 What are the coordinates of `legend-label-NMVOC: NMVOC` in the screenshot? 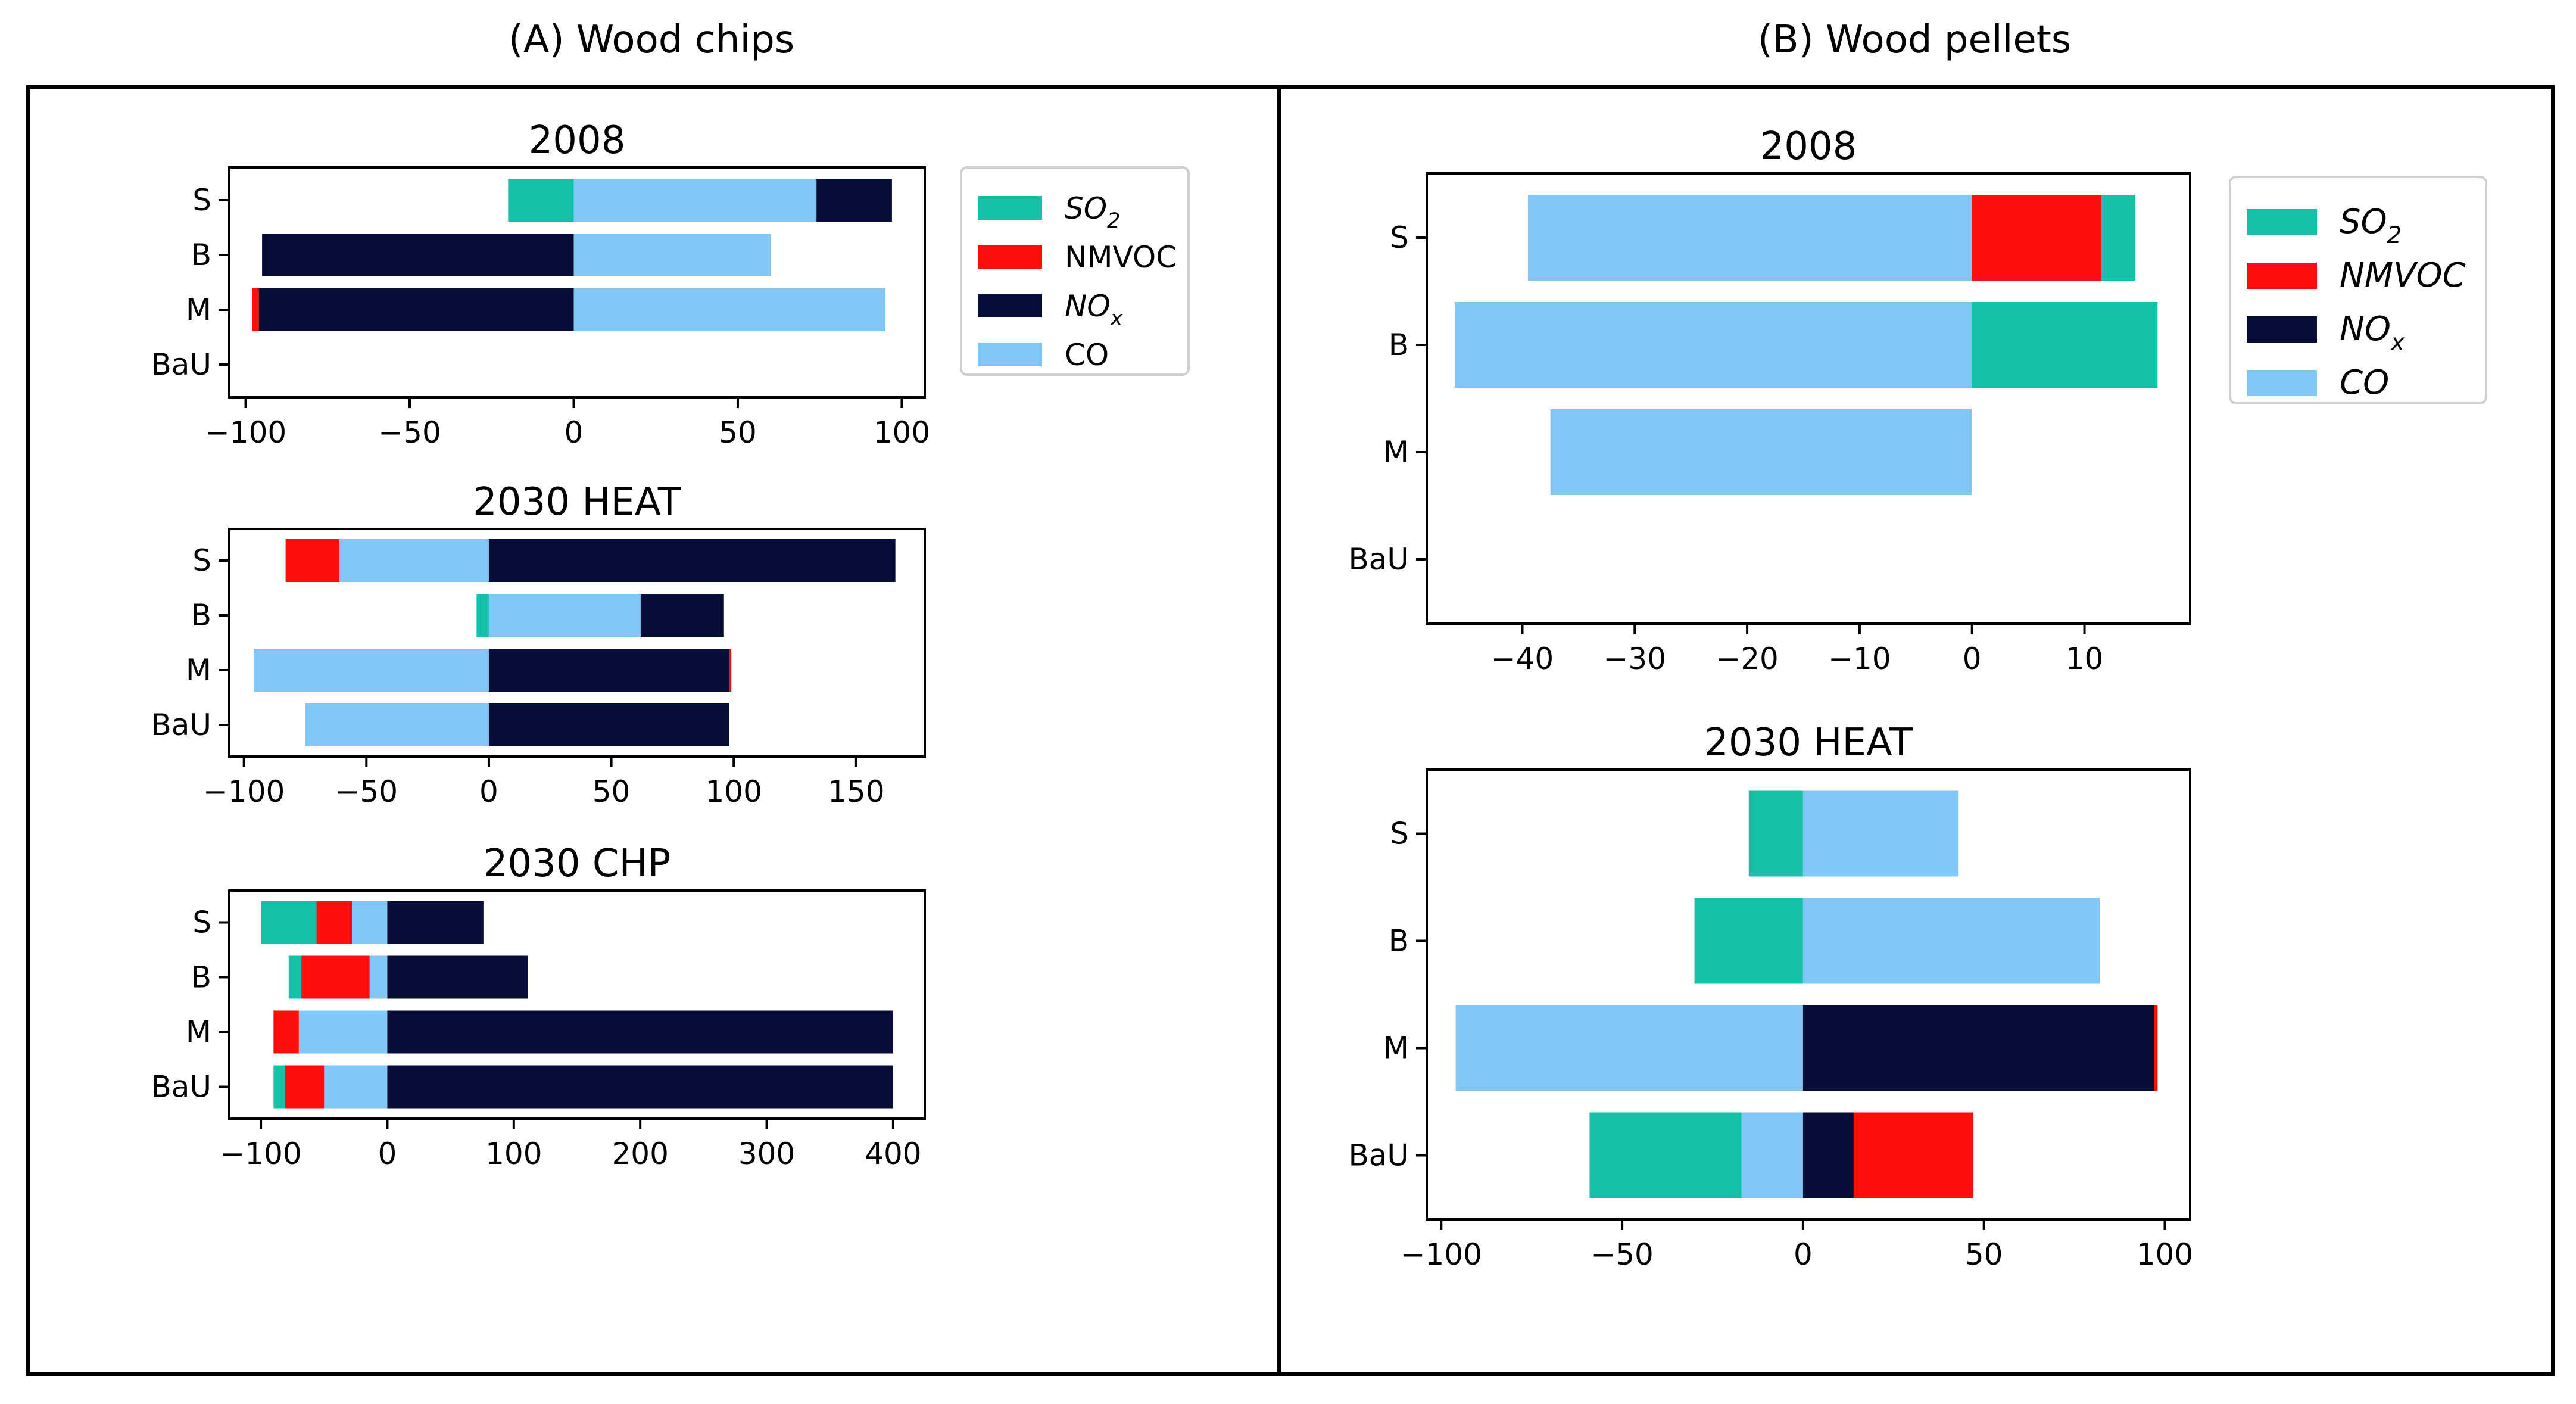 It's located at (2403, 275).